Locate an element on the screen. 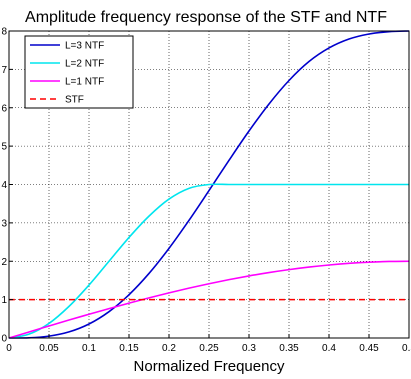  y-axis-ticks: 0 1 2 3 4 5 6 7 8 is located at coordinates (7, 186).